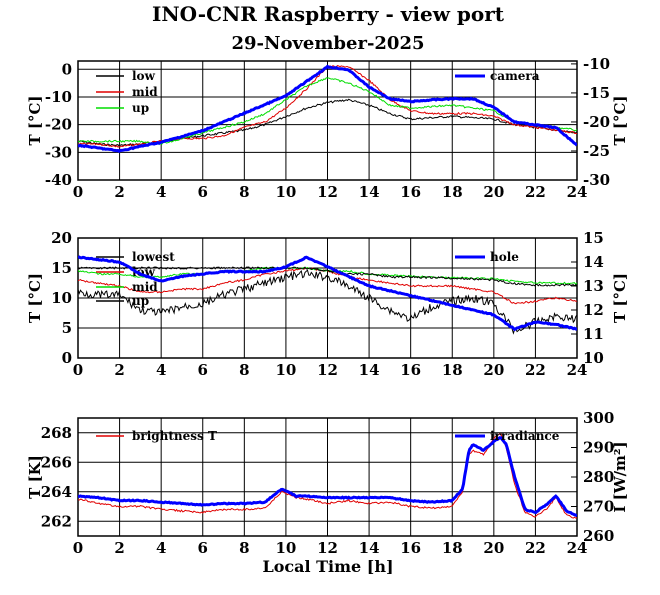 This screenshot has width=660, height=595. What do you see at coordinates (593, 238) in the screenshot?
I see `y2-tick-label: 15` at bounding box center [593, 238].